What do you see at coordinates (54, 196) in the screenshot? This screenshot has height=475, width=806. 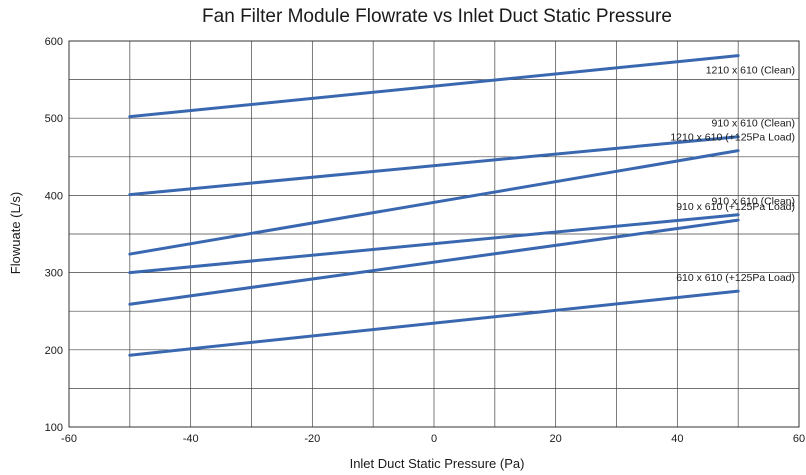 I see `y-tick-label: 400` at bounding box center [54, 196].